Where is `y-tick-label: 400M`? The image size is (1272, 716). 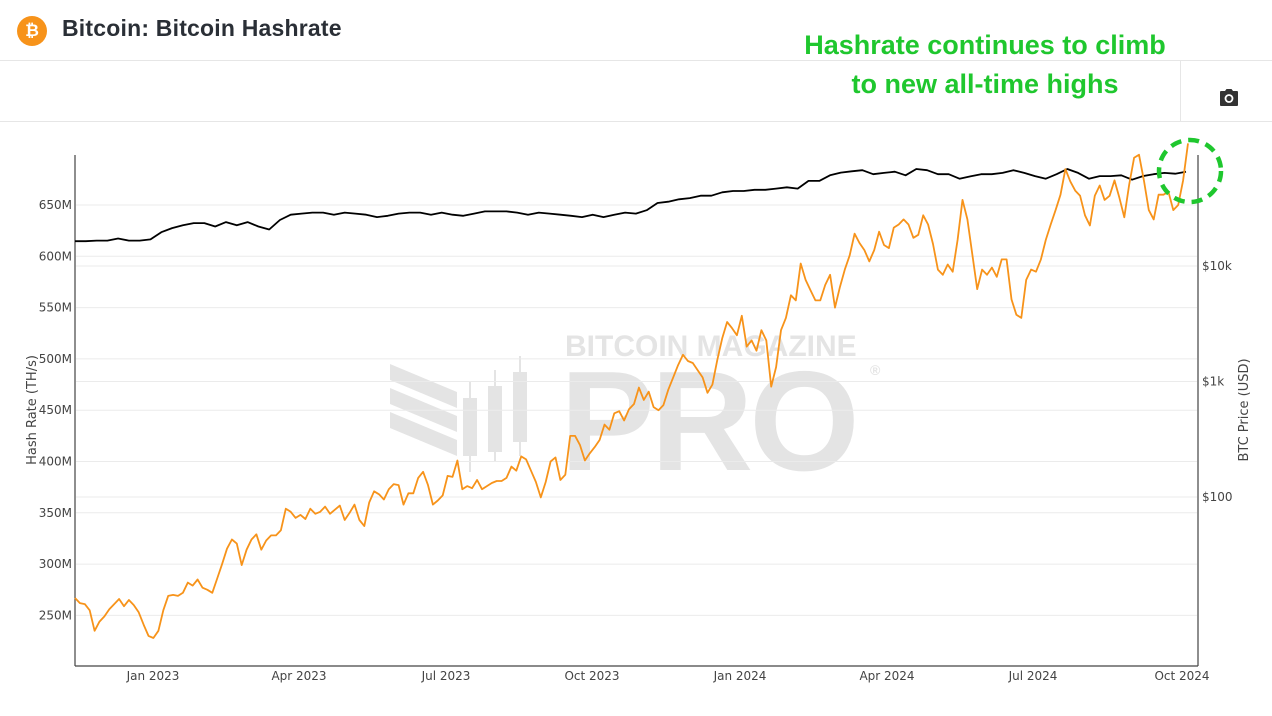
y-tick-label: 400M is located at coordinates (55, 462).